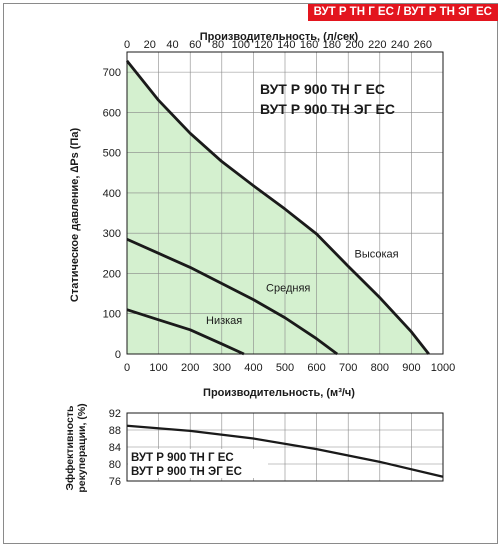 This screenshot has height=549, width=503. What do you see at coordinates (218, 45) in the screenshot?
I see `x2-tick-label: 80` at bounding box center [218, 45].